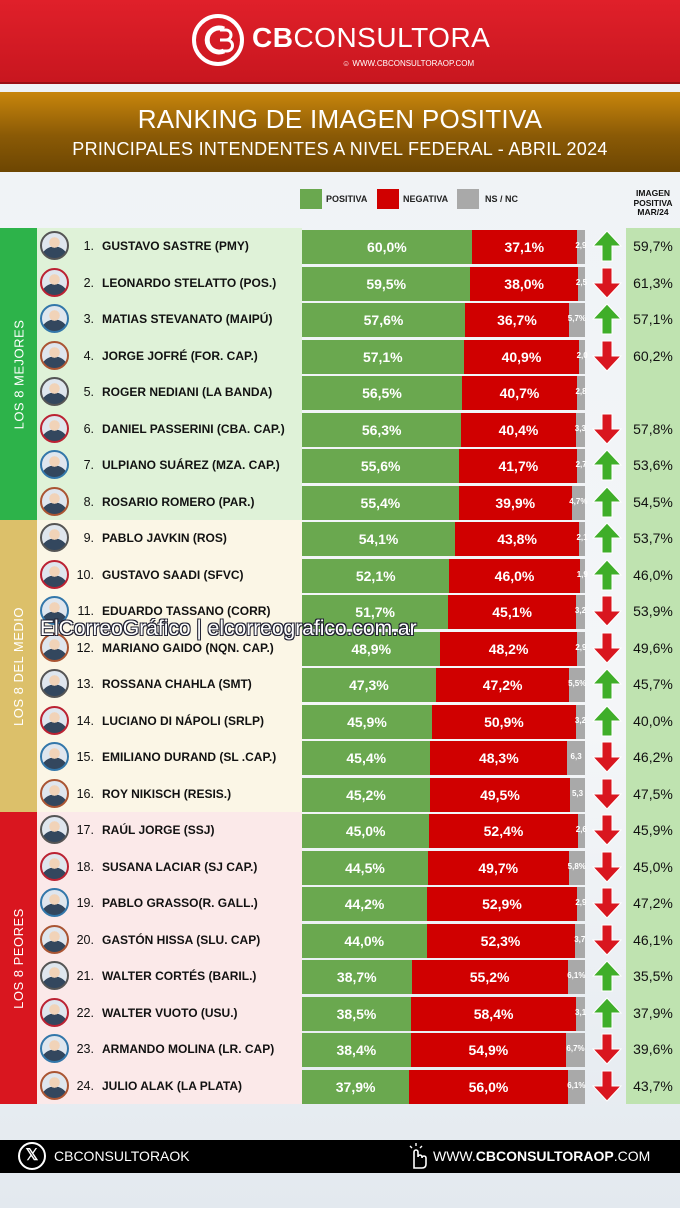 The width and height of the screenshot is (680, 1208). I want to click on mayor-name: GUSTAVO SASTRE (PMY), so click(175, 246).